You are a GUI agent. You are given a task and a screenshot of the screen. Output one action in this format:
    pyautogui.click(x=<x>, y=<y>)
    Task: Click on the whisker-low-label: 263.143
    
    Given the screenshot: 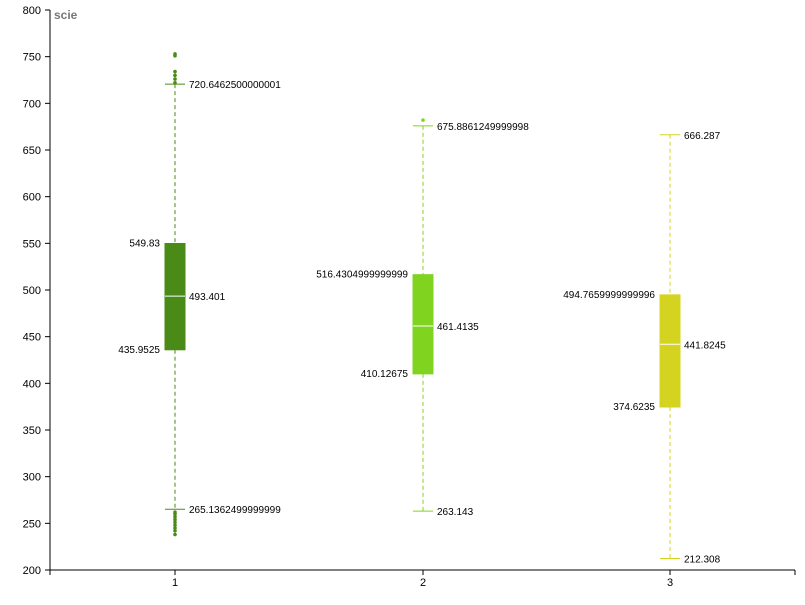 What is the action you would take?
    pyautogui.click(x=455, y=512)
    